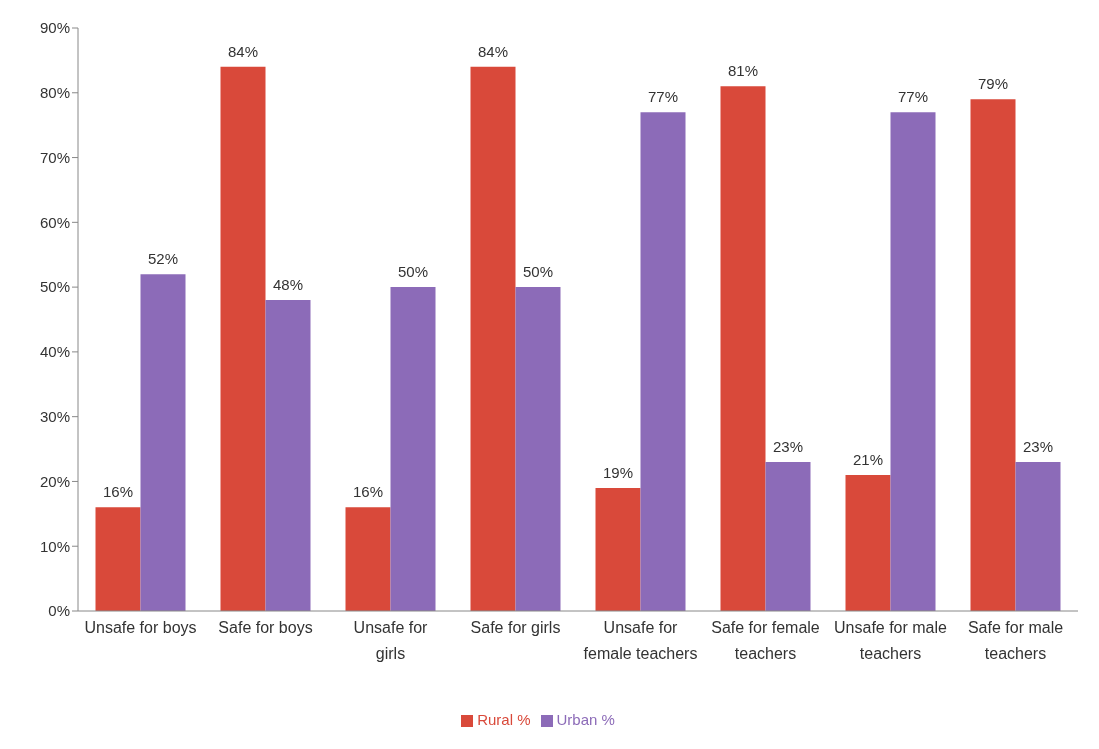 The height and width of the screenshot is (749, 1099). What do you see at coordinates (54, 352) in the screenshot?
I see `y-tick-label: 40%` at bounding box center [54, 352].